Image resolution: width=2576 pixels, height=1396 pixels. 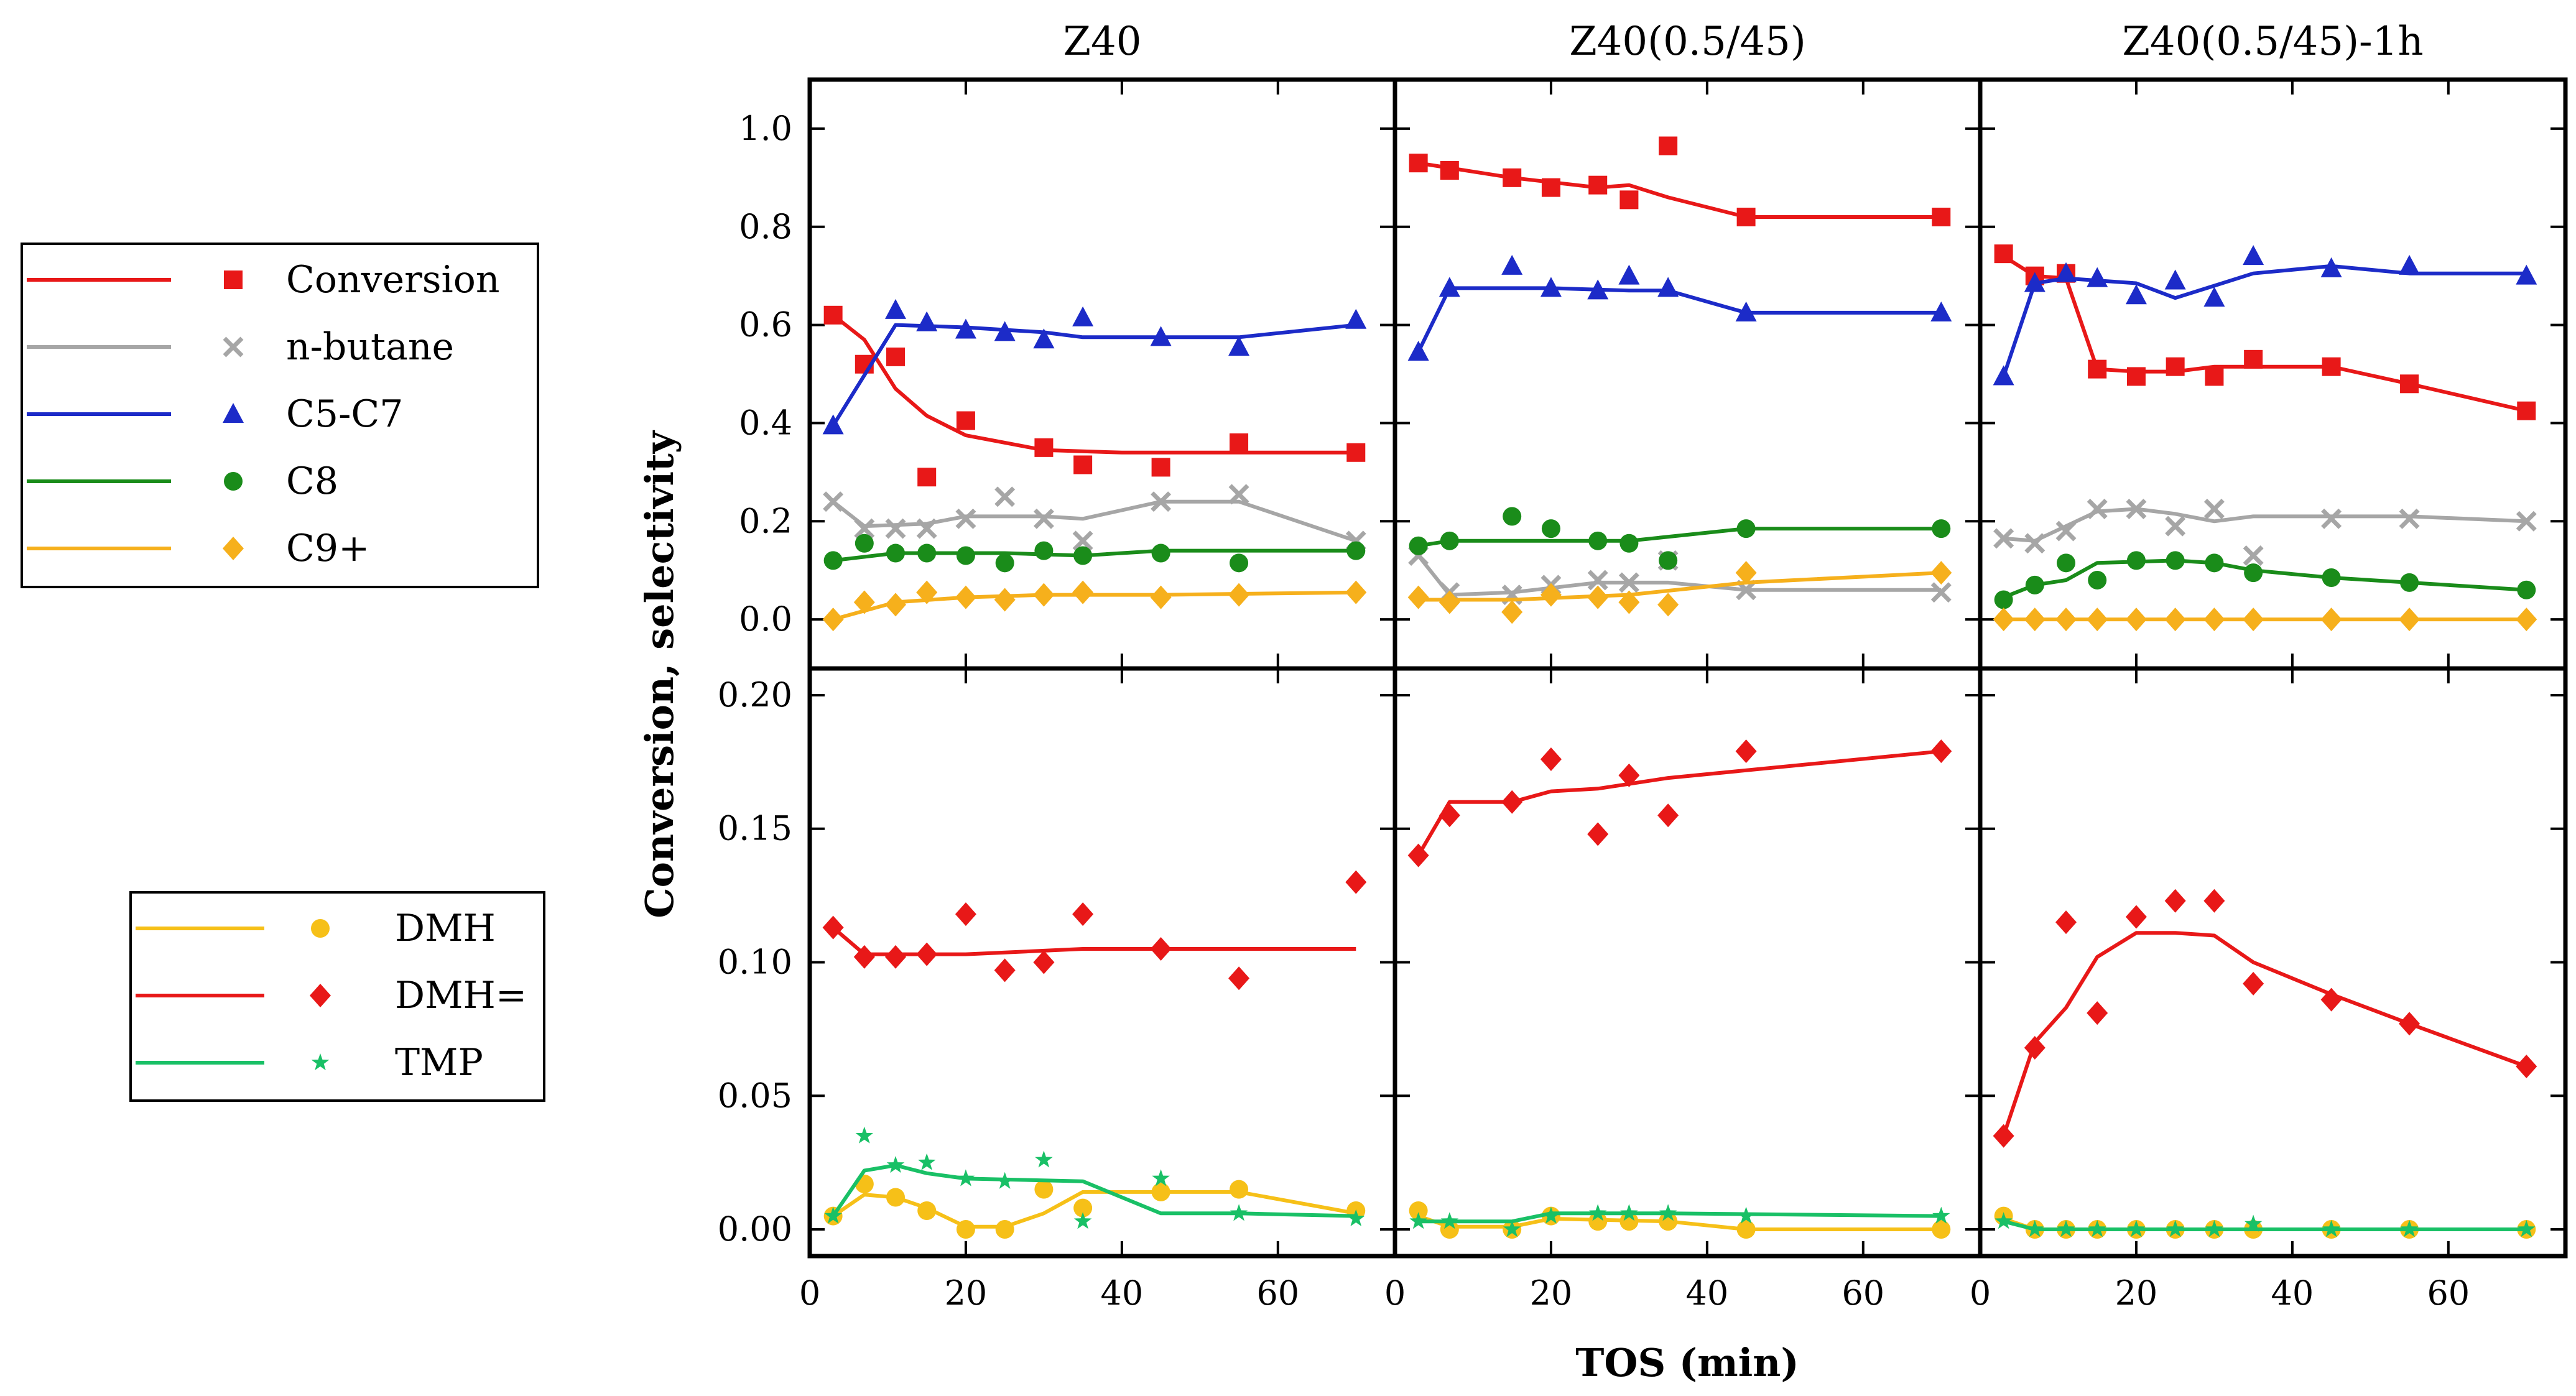 I want to click on legend-item-c8: C8, so click(x=183, y=481).